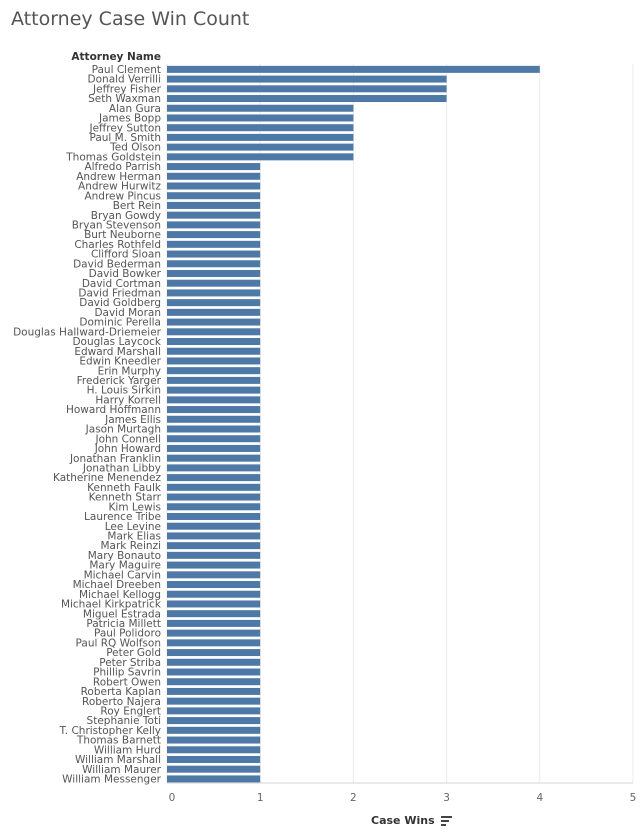 The image size is (643, 839). What do you see at coordinates (87, 332) in the screenshot?
I see `category-label: Douglas Hallward-Driemeier` at bounding box center [87, 332].